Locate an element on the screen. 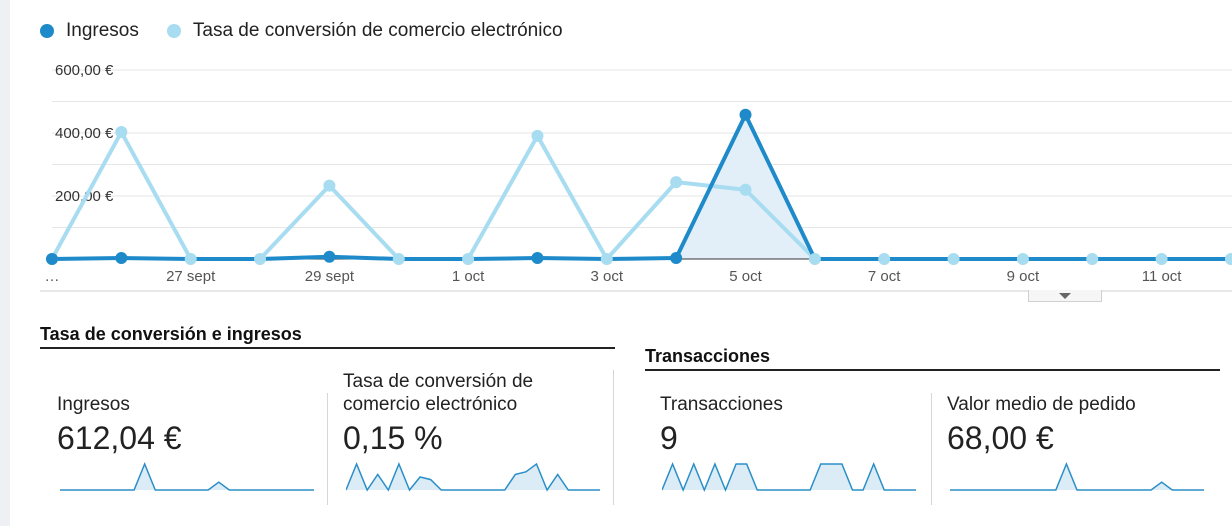 The width and height of the screenshot is (1232, 526). sparkline-ingresos is located at coordinates (187, 476).